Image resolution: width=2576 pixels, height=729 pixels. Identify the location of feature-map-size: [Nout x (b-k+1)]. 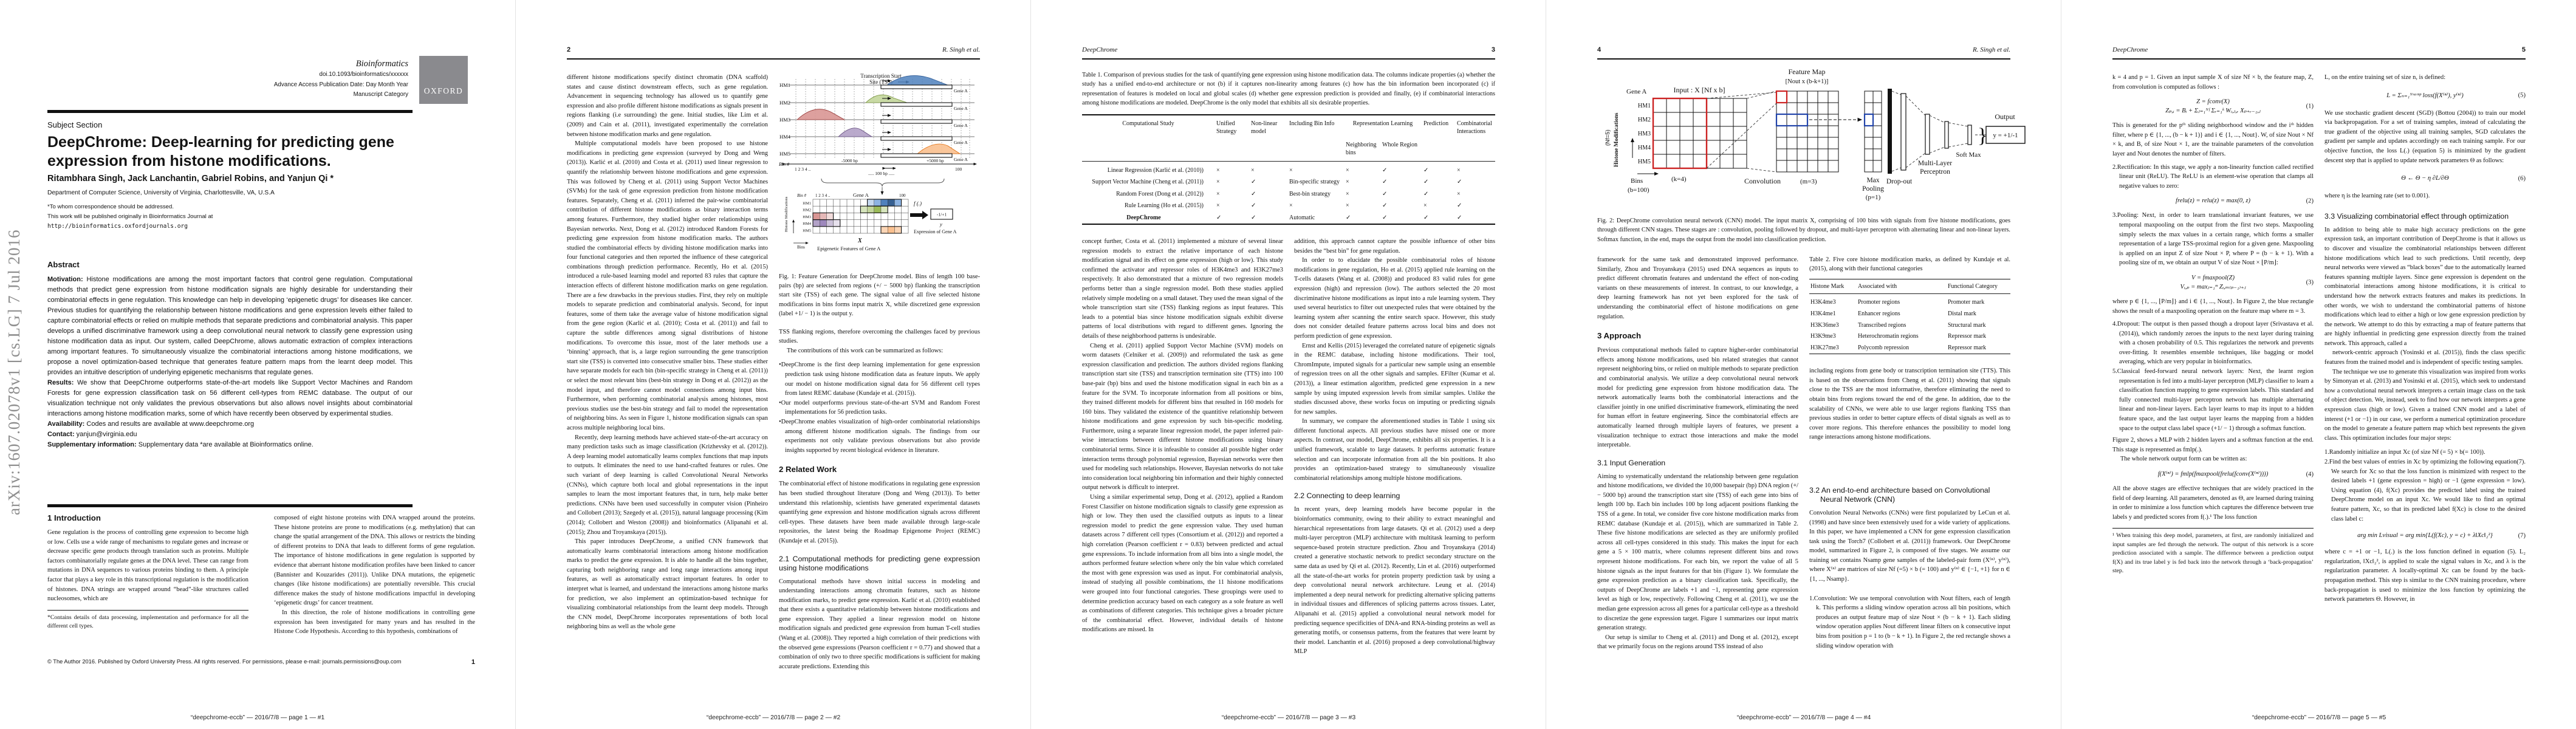
(1807, 81).